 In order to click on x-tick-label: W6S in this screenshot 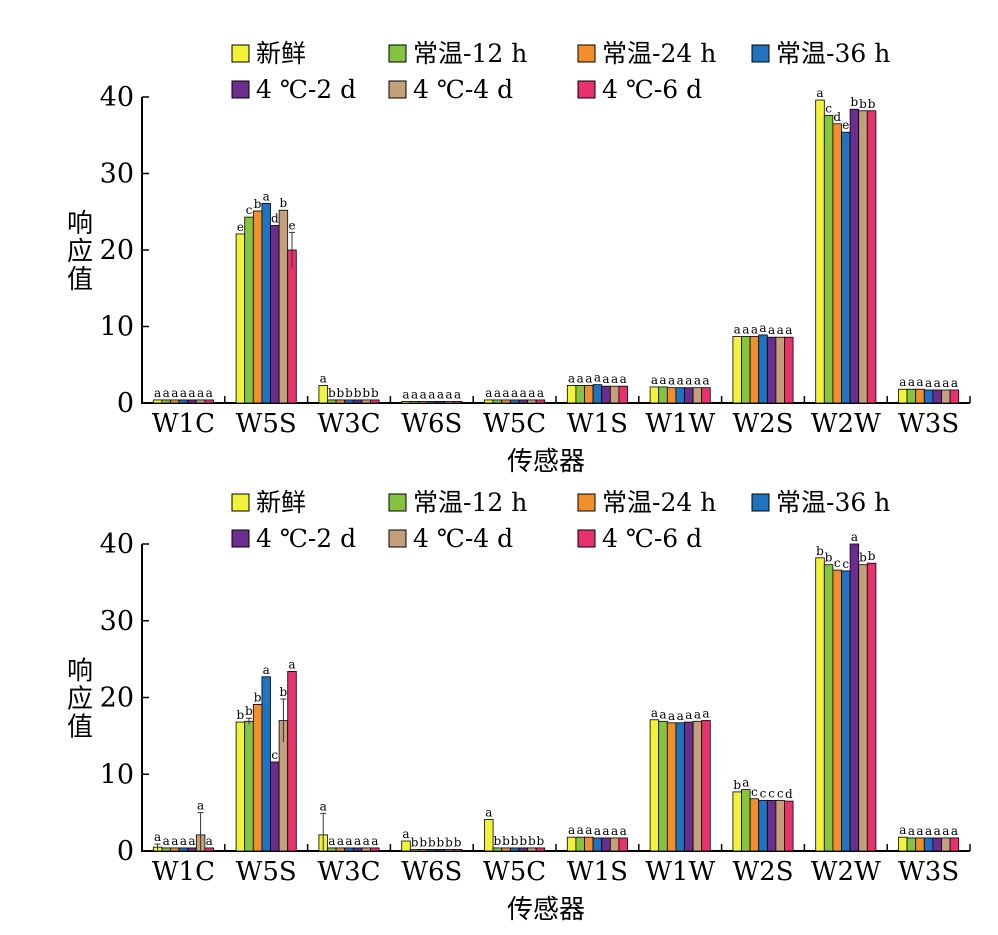, I will do `click(431, 872)`.